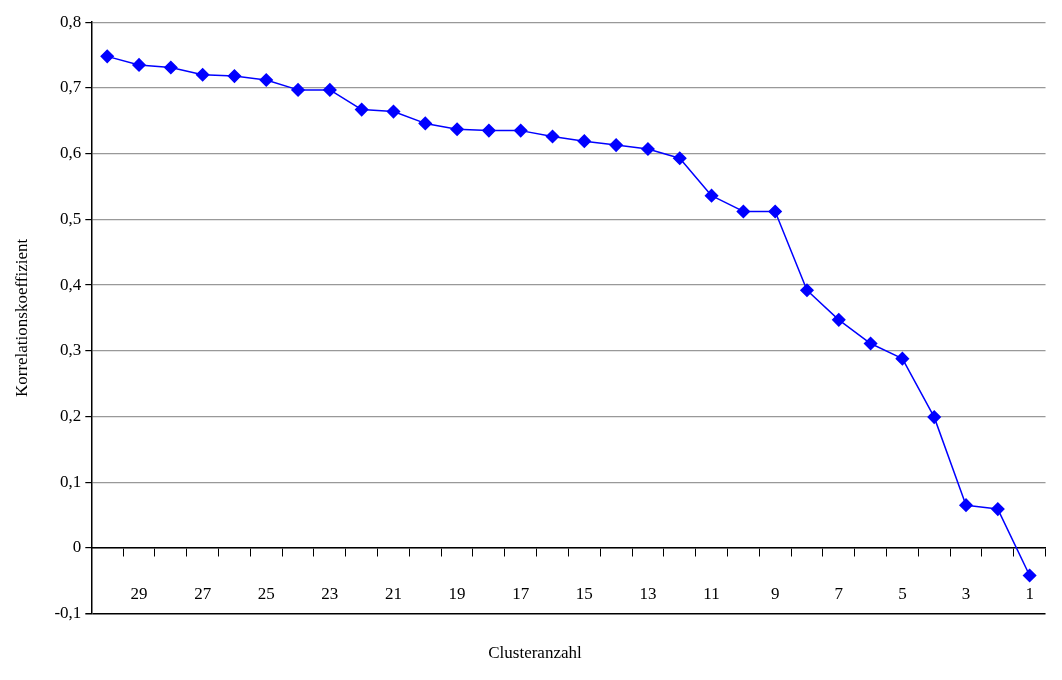 The width and height of the screenshot is (1062, 680). I want to click on x-tick-label: 7, so click(839, 593).